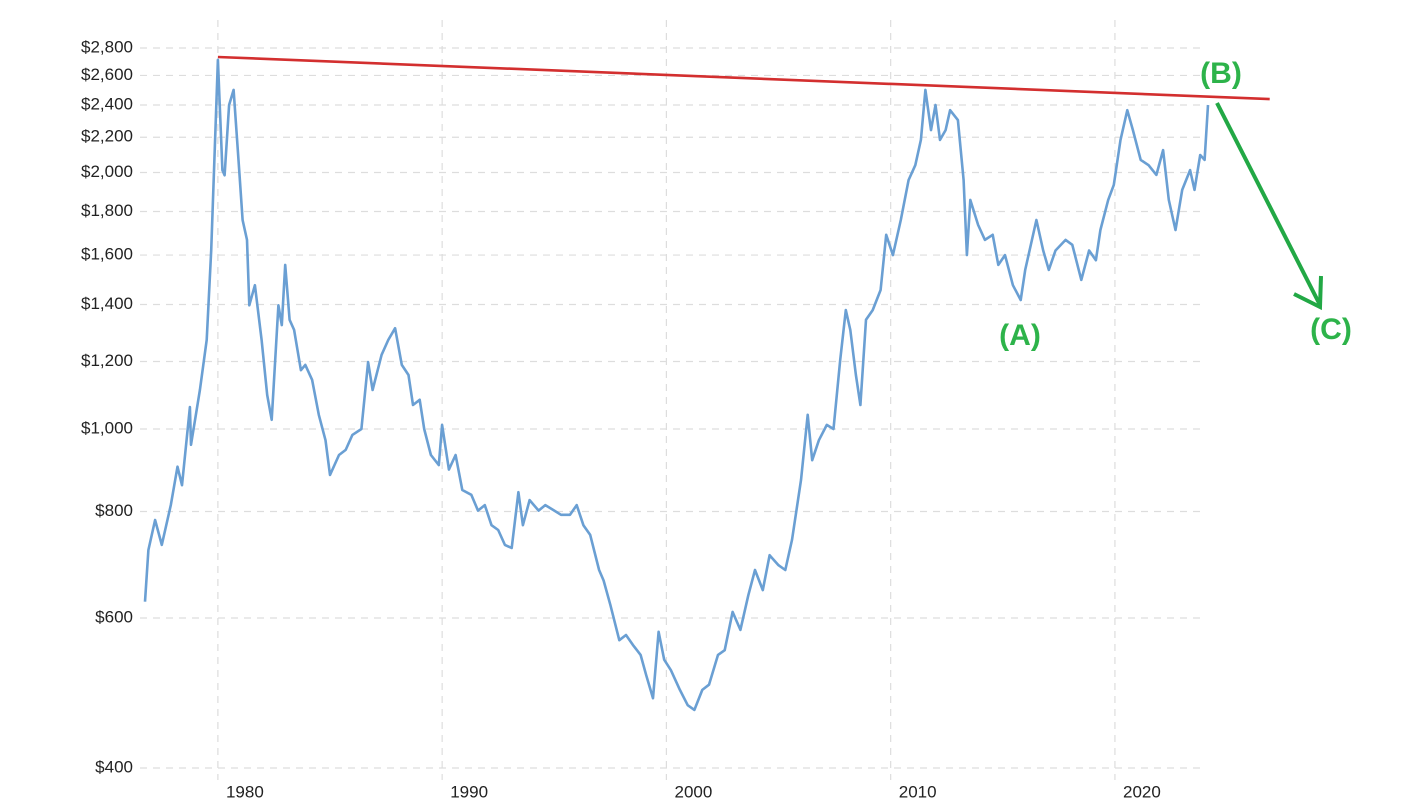 This screenshot has height=807, width=1428. Describe the element at coordinates (114, 616) in the screenshot. I see `y-tick-label: $600` at that location.